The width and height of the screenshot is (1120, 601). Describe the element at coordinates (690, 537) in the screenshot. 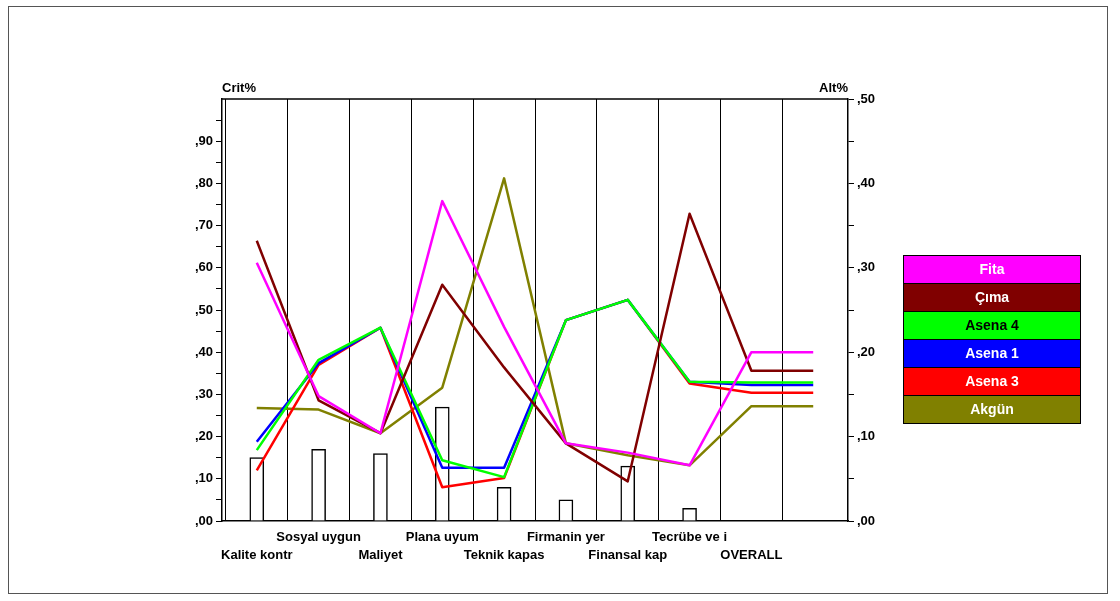

I see `x-tick-label: Tecrübe ve i` at that location.